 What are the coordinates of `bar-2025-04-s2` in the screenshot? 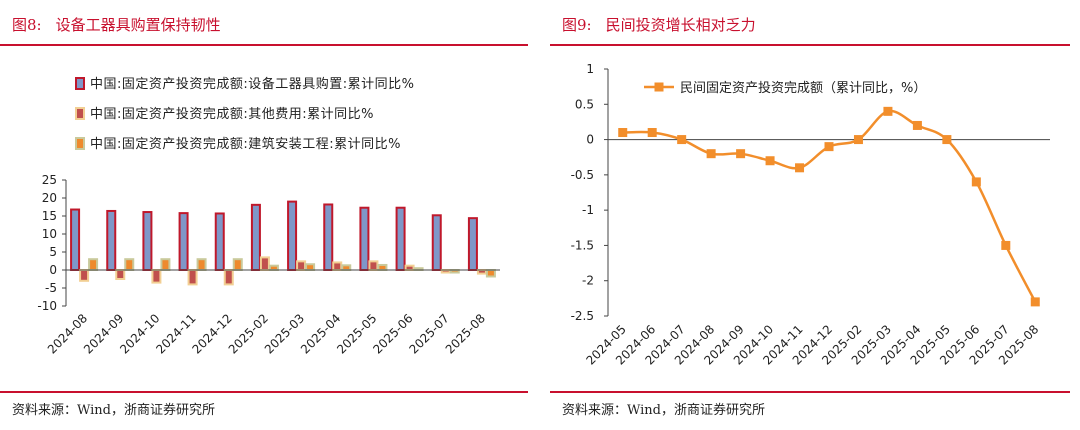 It's located at (337, 266).